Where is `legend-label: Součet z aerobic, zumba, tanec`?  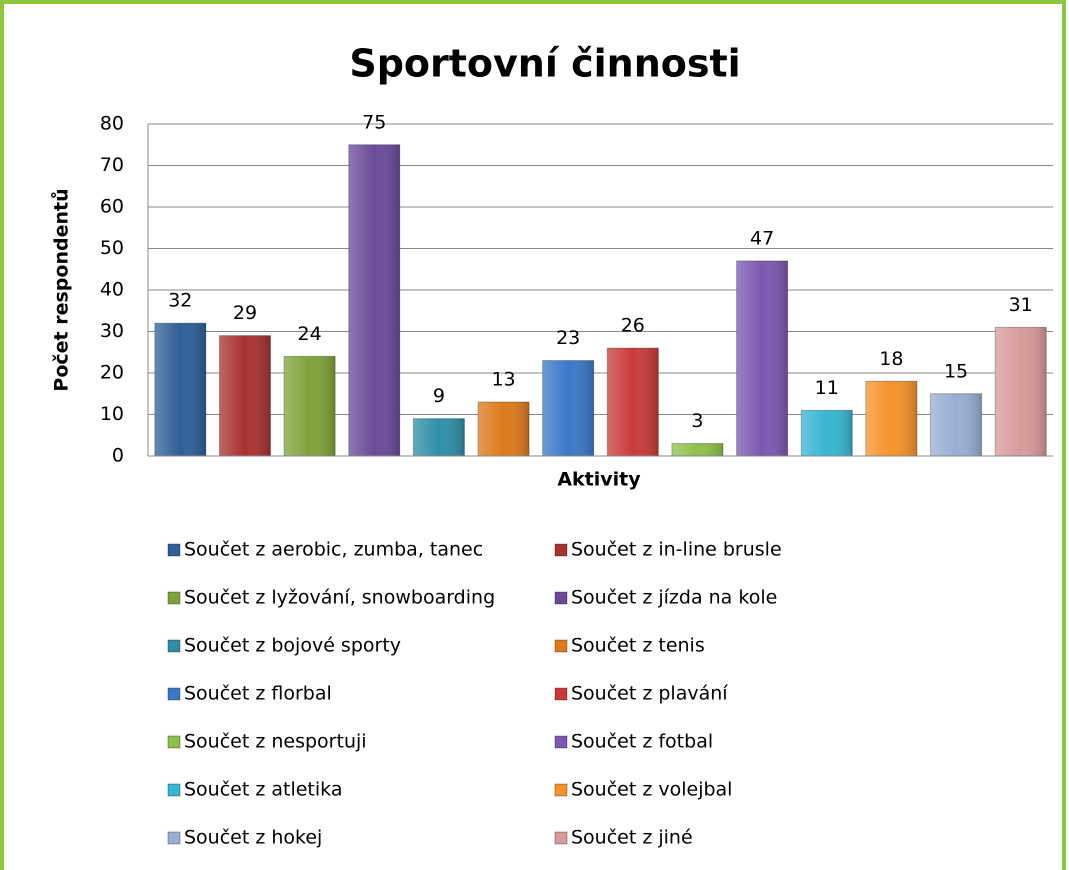
legend-label: Součet z aerobic, zumba, tanec is located at coordinates (333, 550).